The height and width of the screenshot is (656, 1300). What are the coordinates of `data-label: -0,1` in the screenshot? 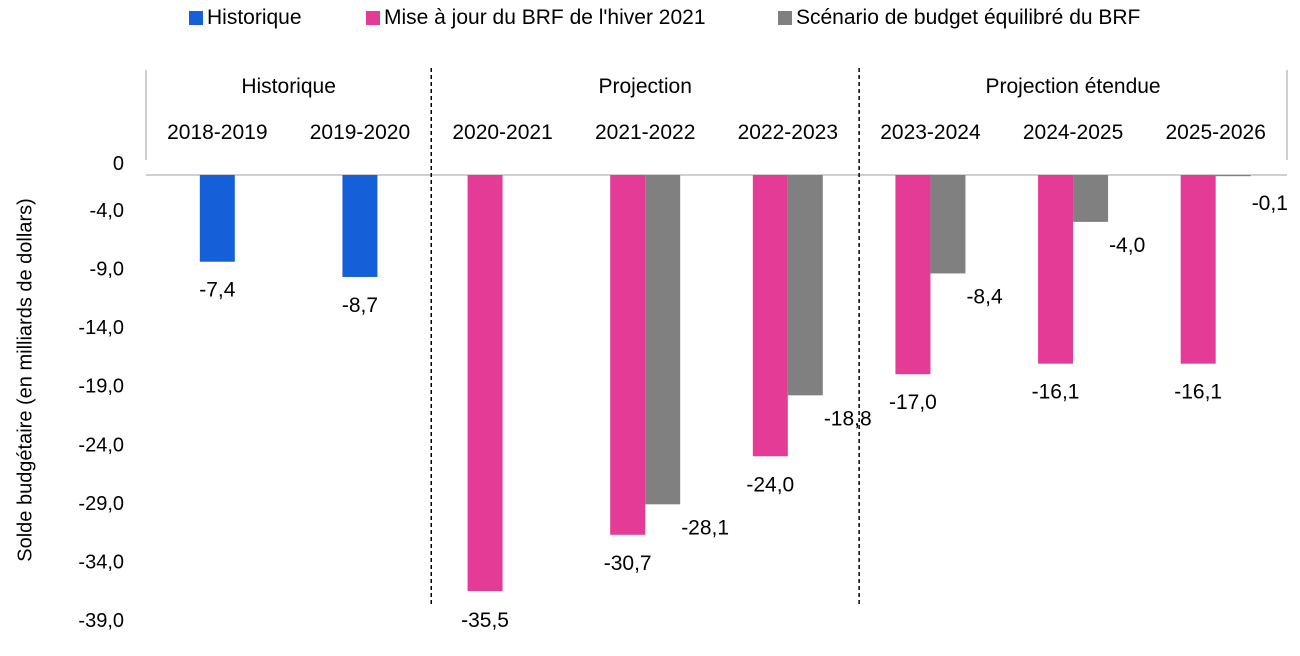 It's located at (1270, 203).